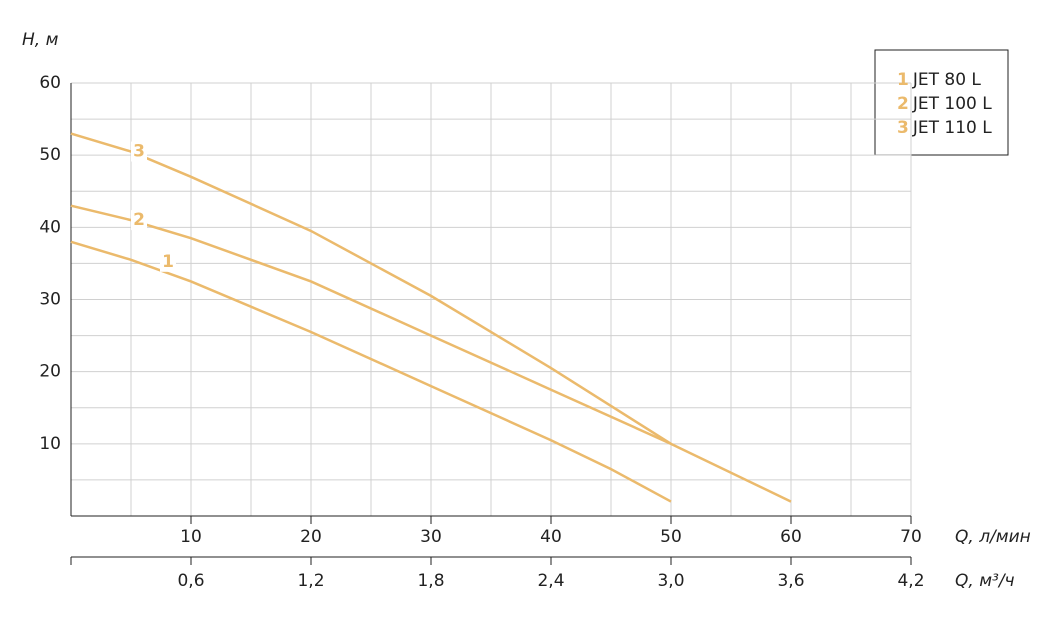 This screenshot has height=621, width=1041. What do you see at coordinates (910, 581) in the screenshot?
I see `x2-tick-label: 4,2` at bounding box center [910, 581].